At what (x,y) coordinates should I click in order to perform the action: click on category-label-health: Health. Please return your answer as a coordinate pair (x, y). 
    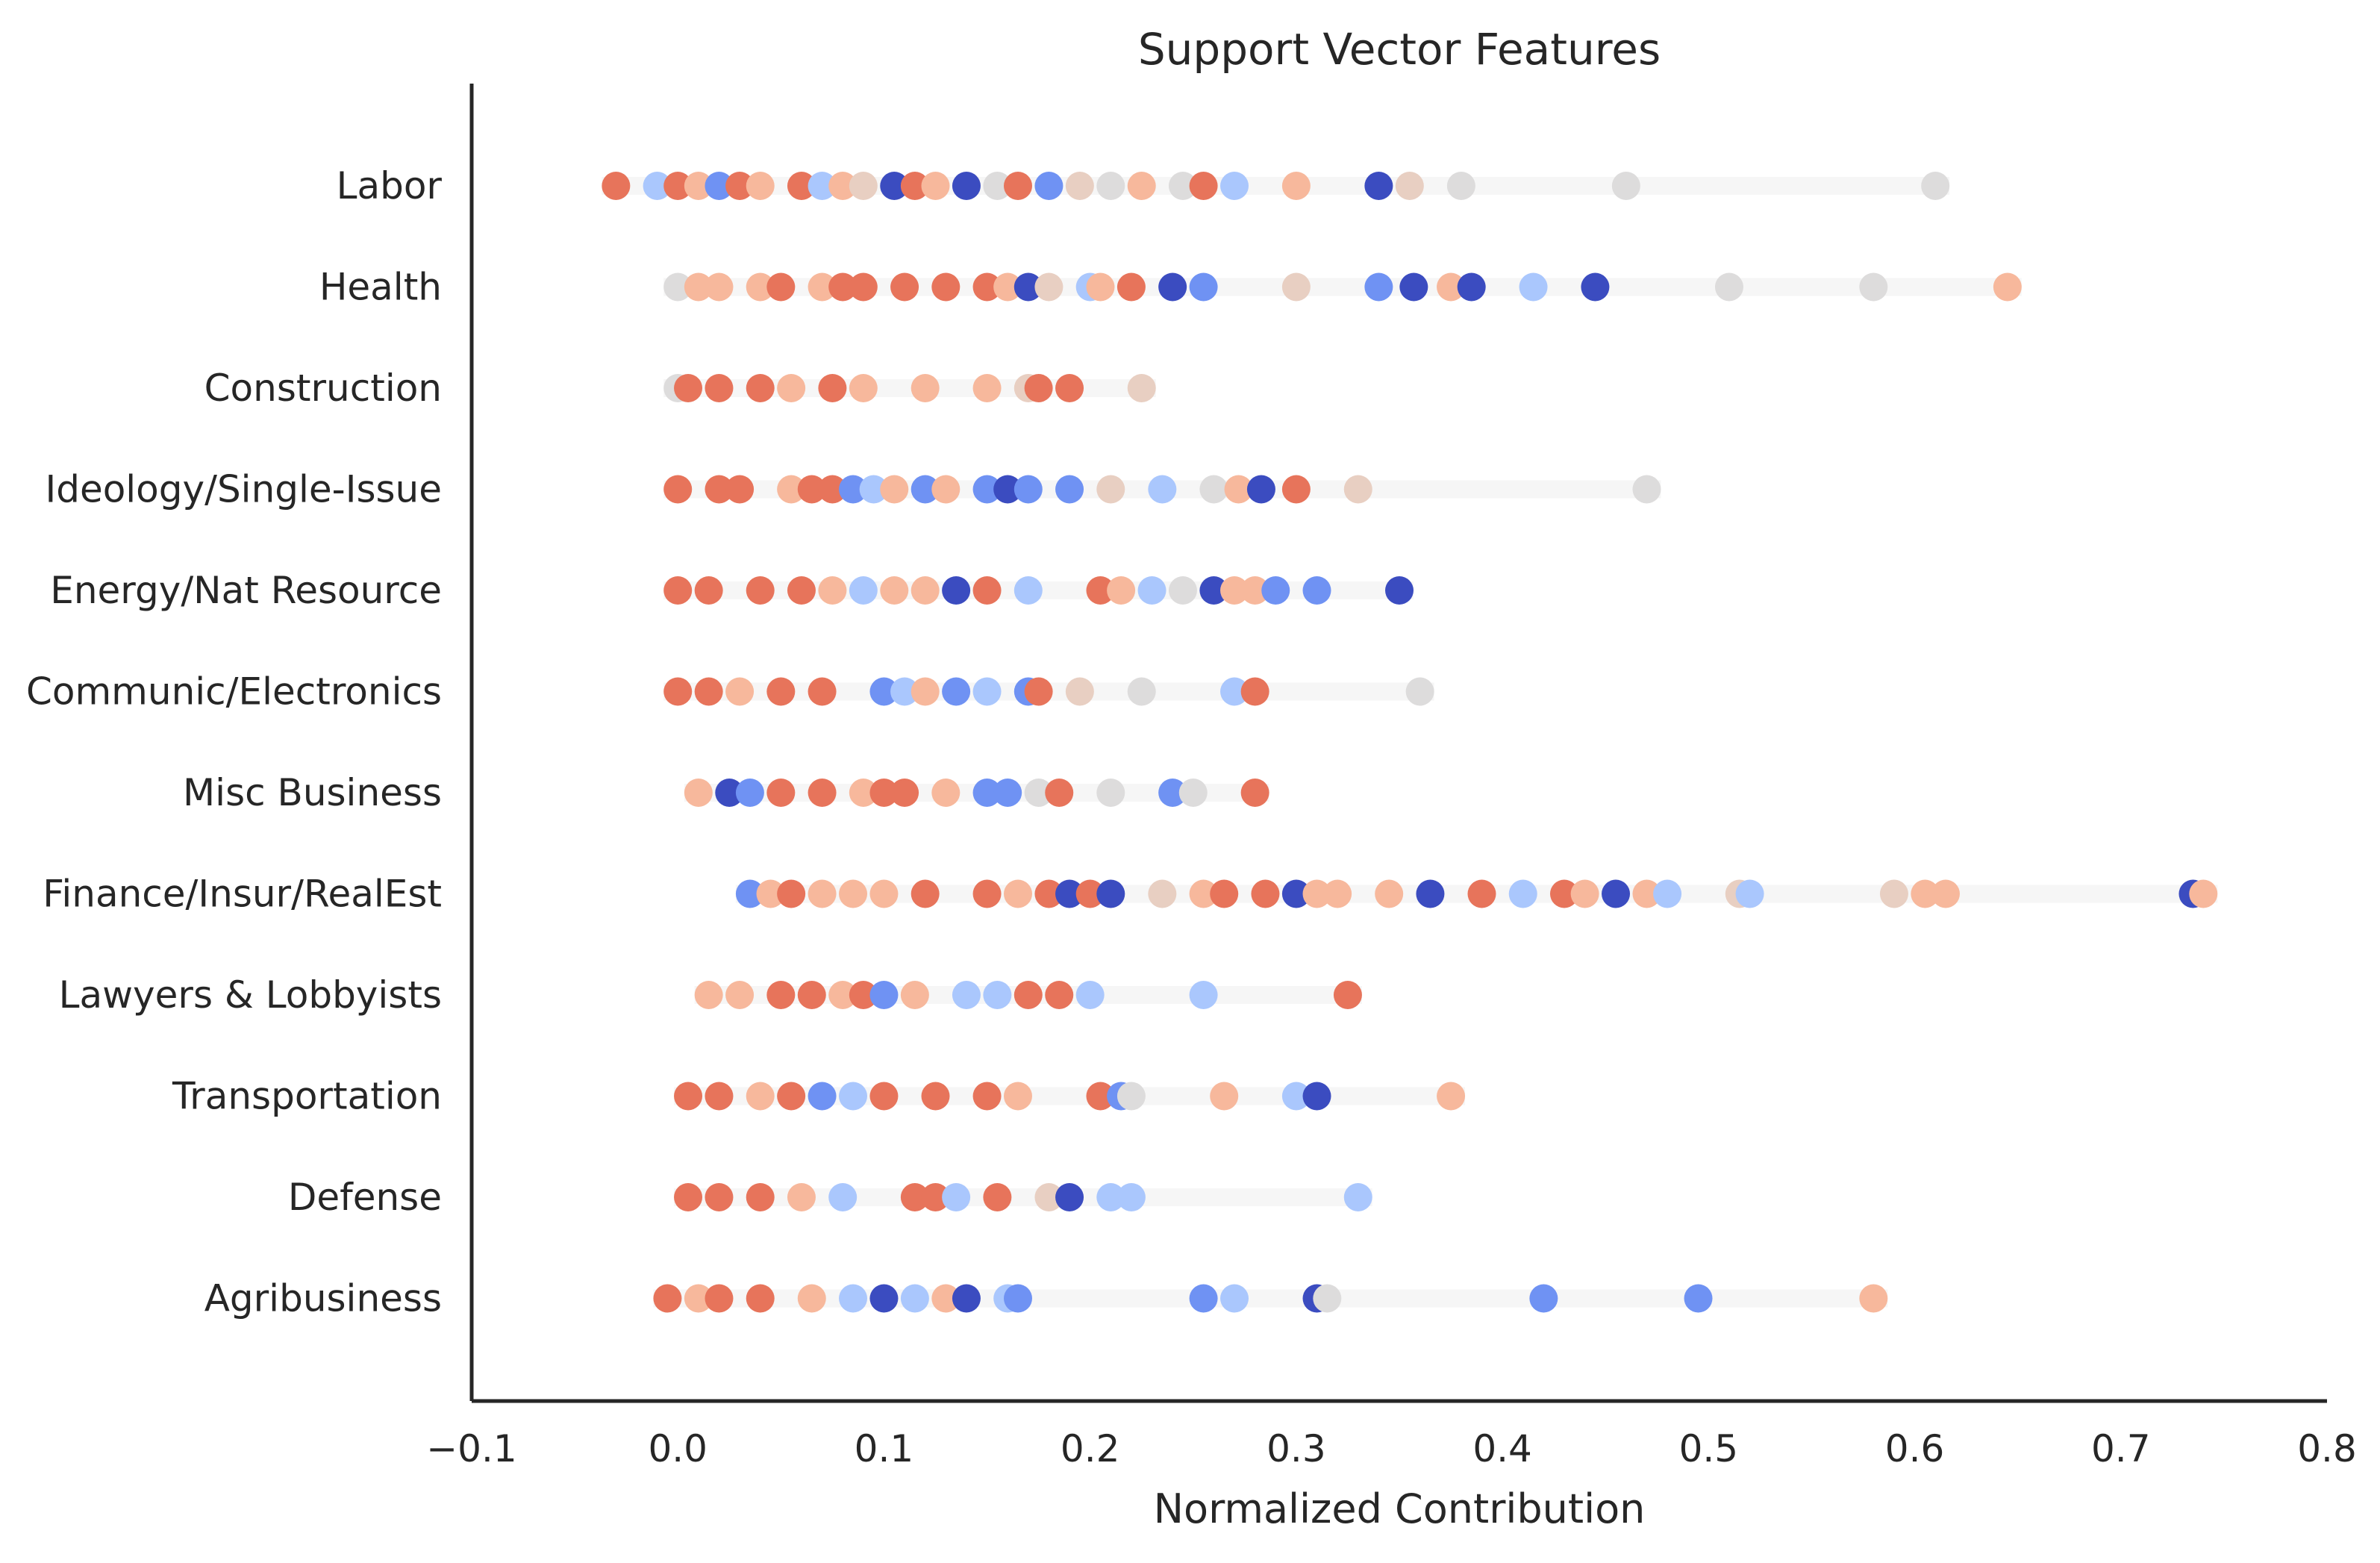
    Looking at the image, I should click on (380, 287).